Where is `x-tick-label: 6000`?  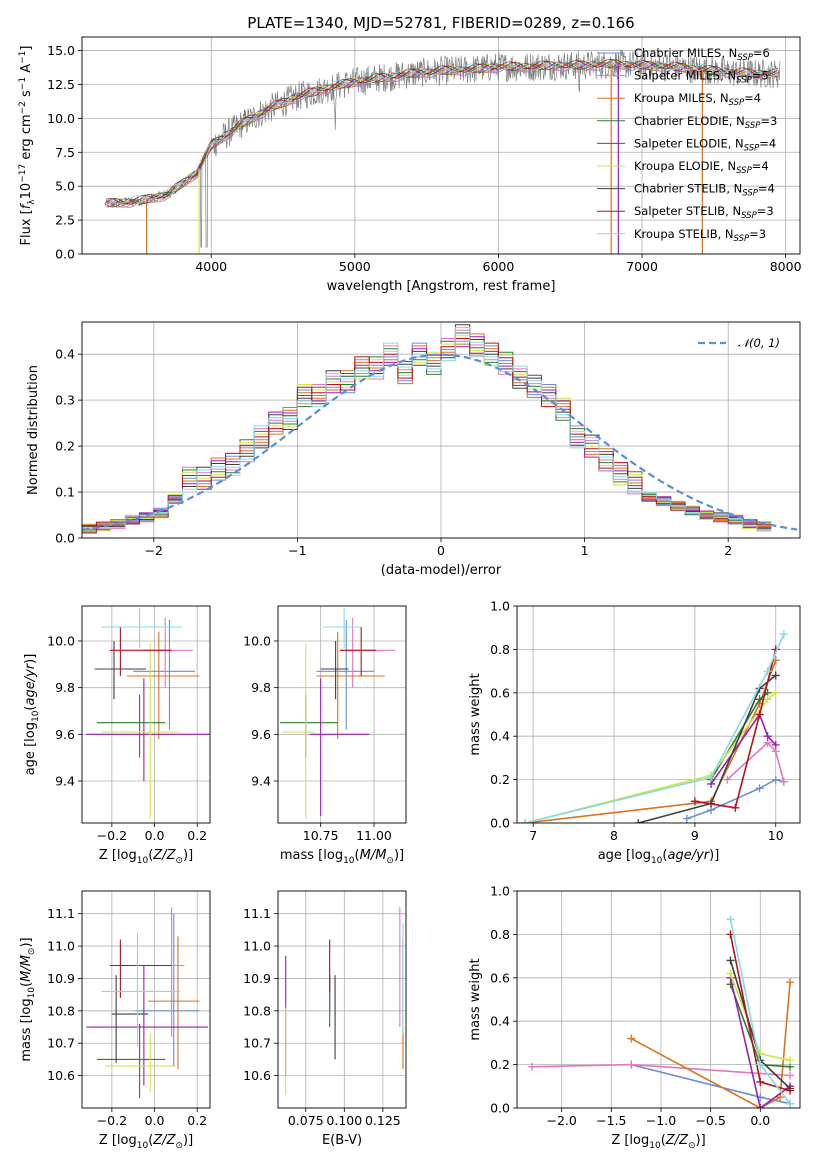 x-tick-label: 6000 is located at coordinates (499, 266).